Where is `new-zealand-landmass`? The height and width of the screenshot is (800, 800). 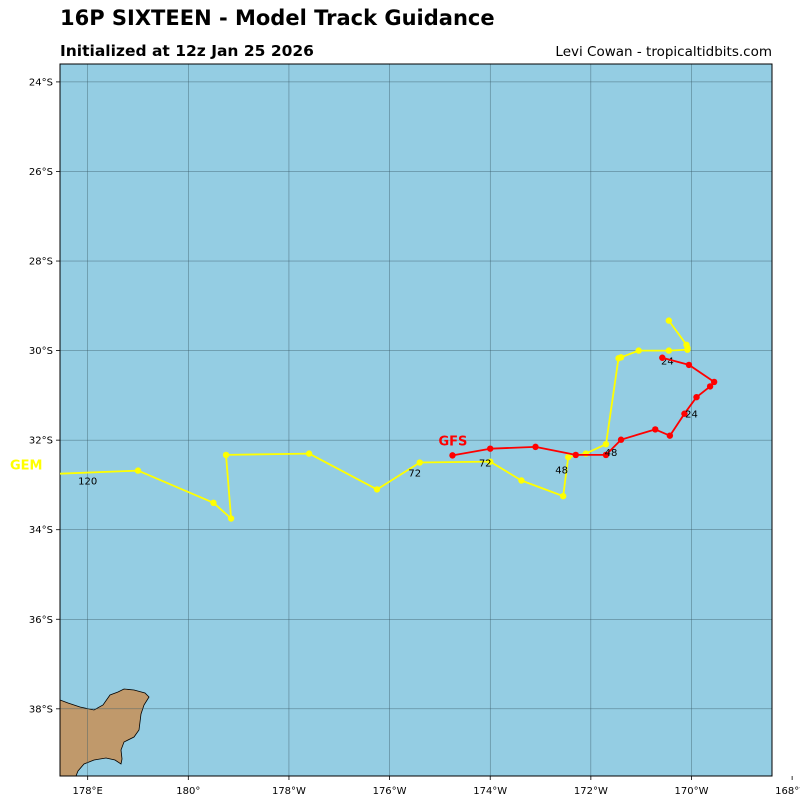 new-zealand-landmass is located at coordinates (105, 732).